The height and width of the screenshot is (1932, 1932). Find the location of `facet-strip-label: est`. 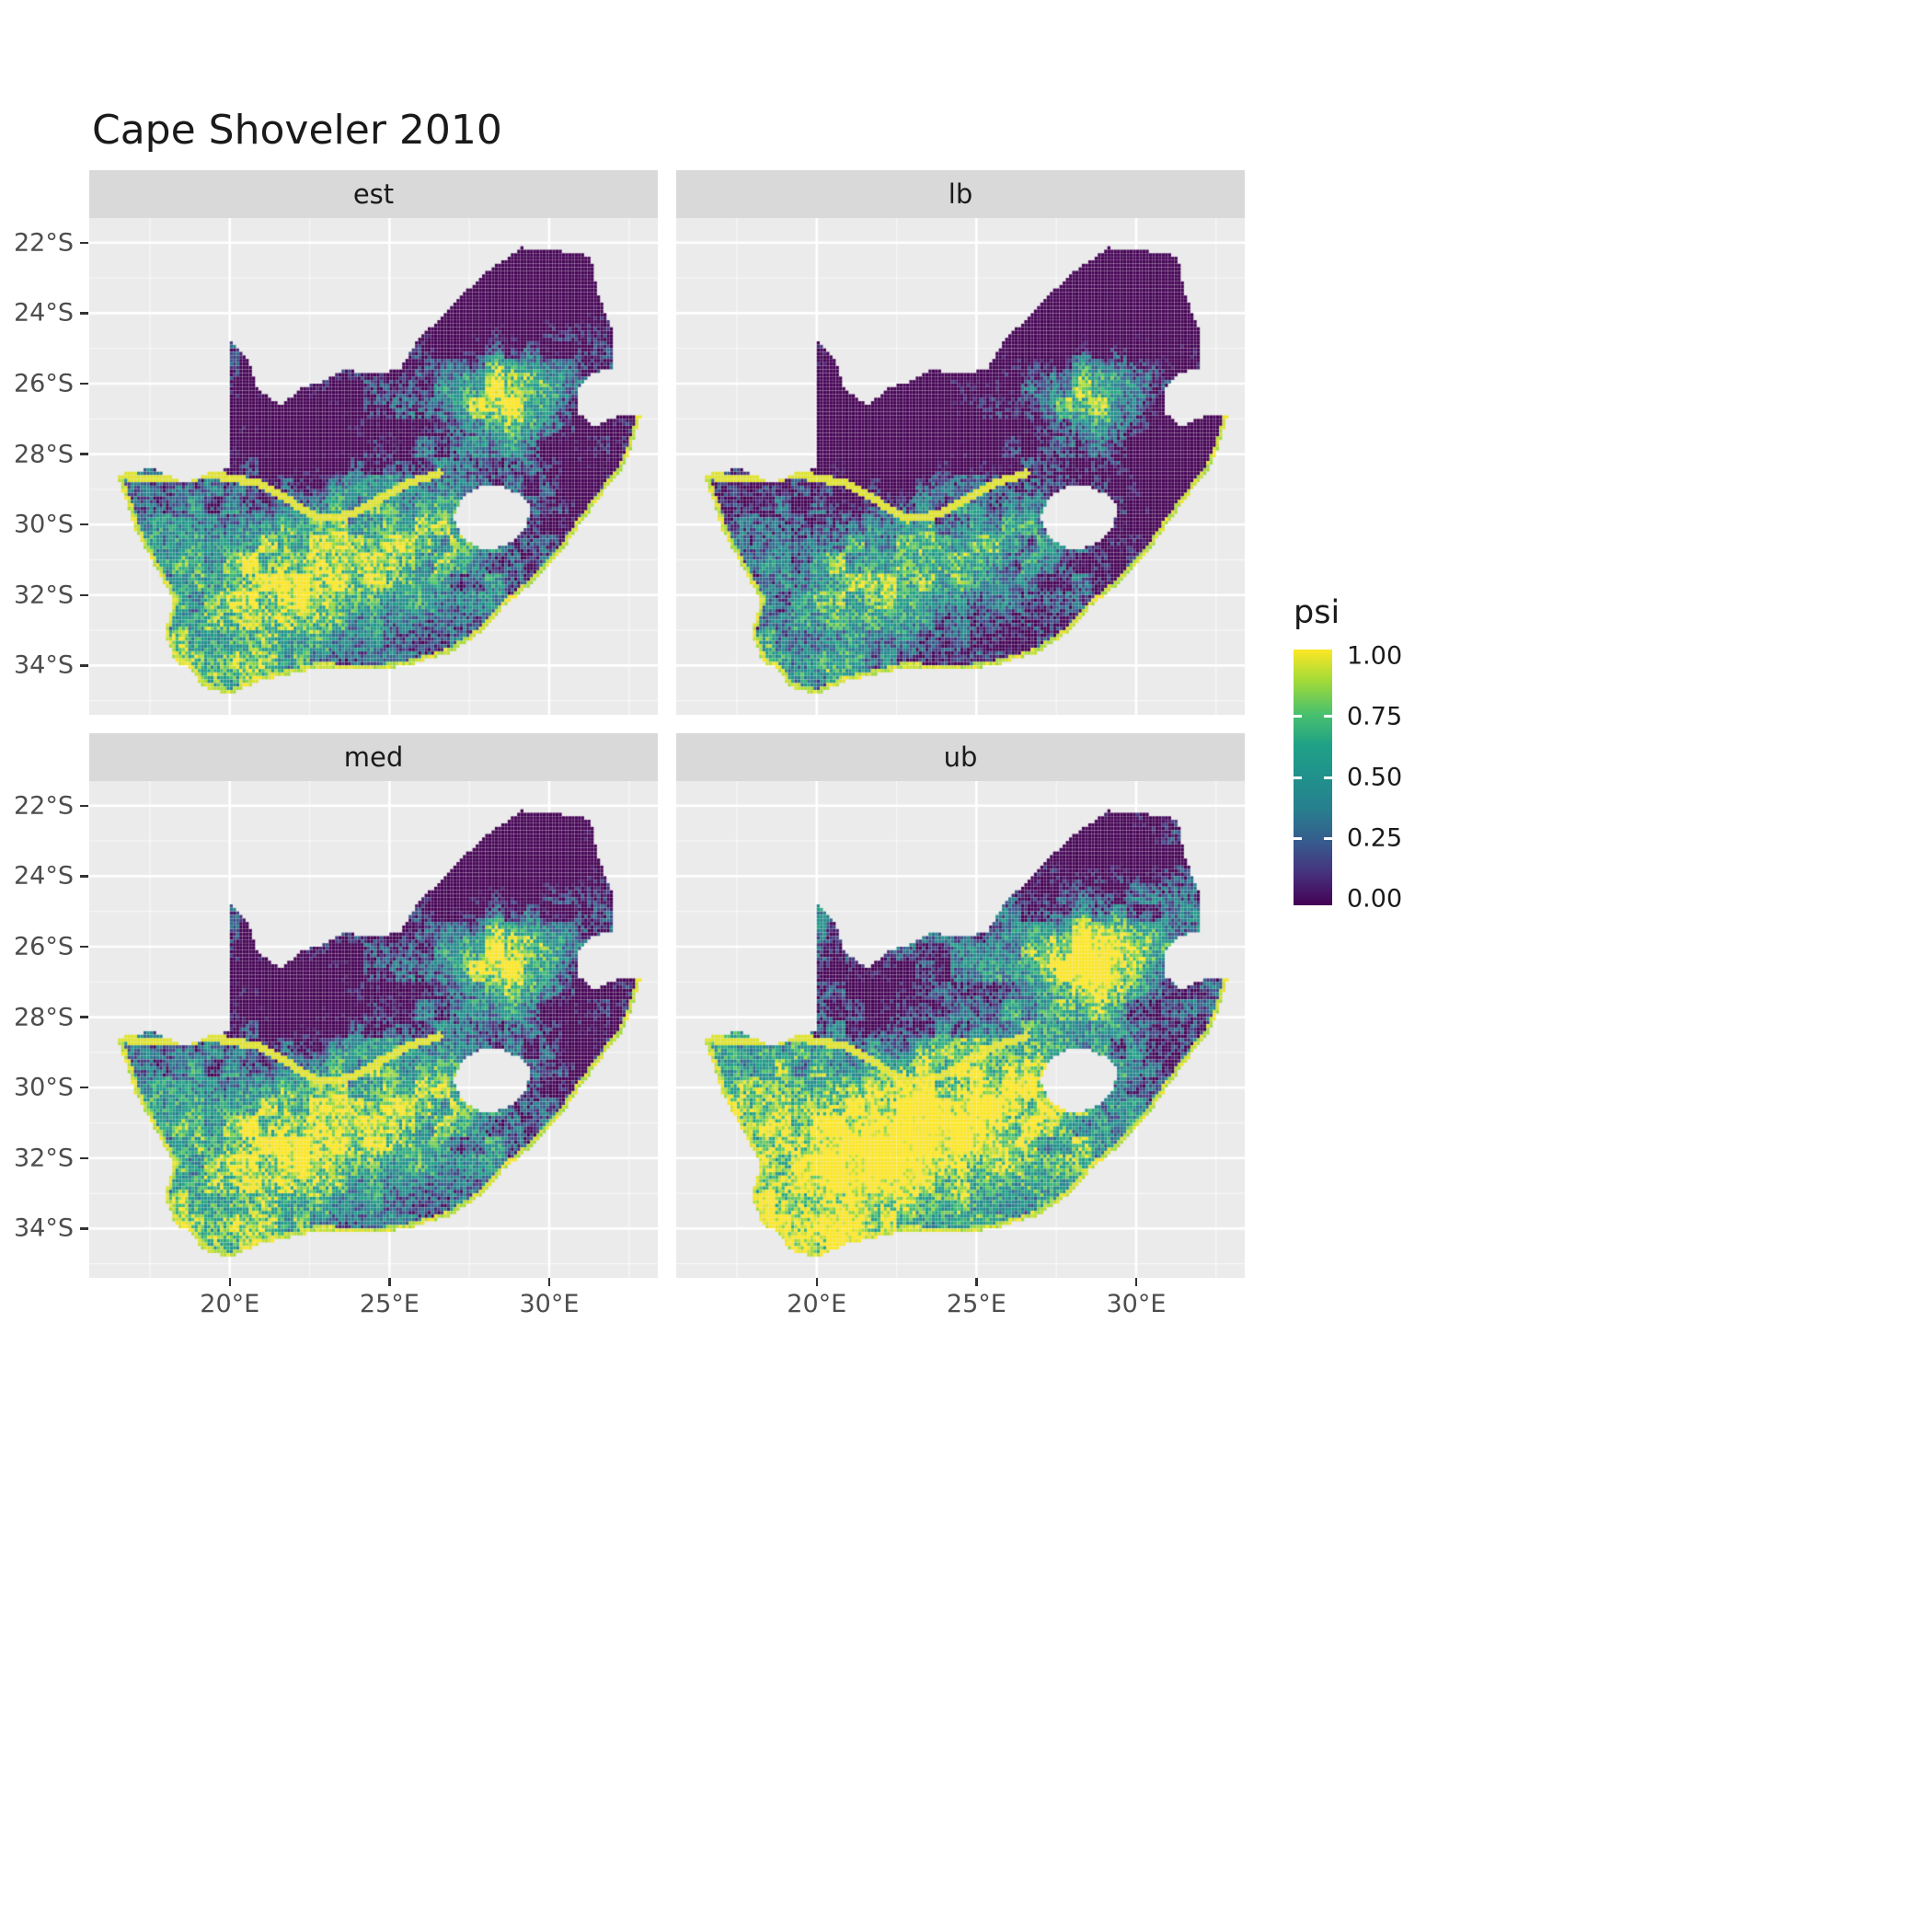

facet-strip-label: est is located at coordinates (373, 194).